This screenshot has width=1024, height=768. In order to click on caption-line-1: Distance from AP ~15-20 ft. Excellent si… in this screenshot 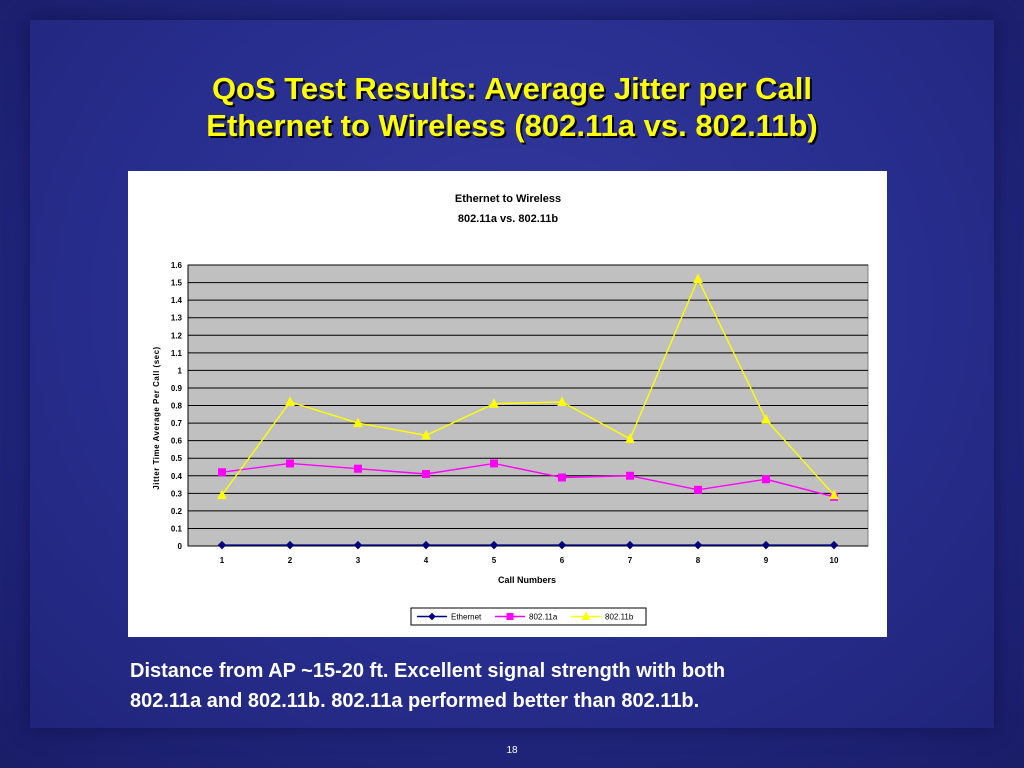, I will do `click(428, 671)`.